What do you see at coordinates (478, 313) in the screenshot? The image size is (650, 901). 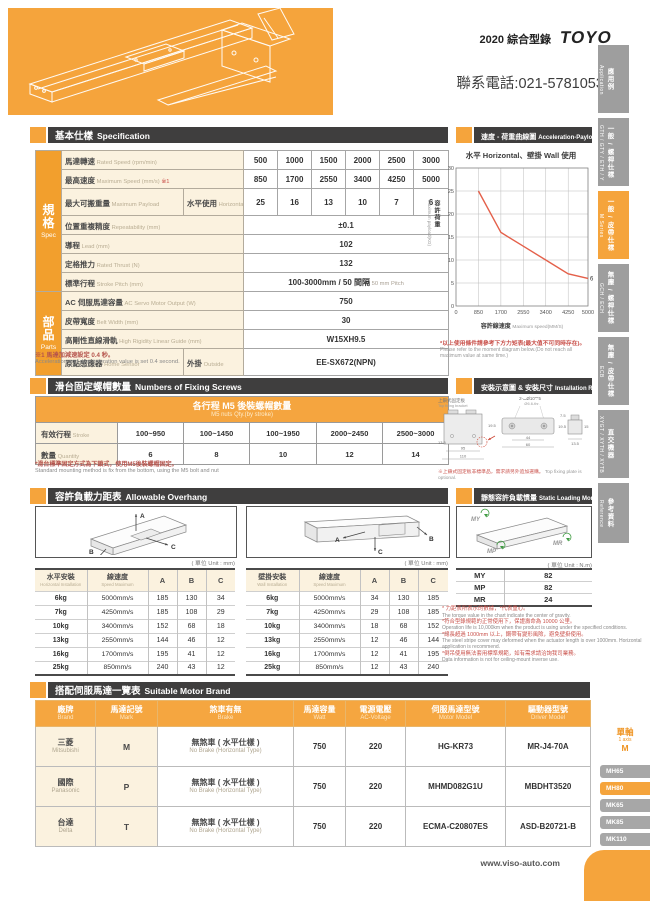 I see `svg-text: 850` at bounding box center [478, 313].